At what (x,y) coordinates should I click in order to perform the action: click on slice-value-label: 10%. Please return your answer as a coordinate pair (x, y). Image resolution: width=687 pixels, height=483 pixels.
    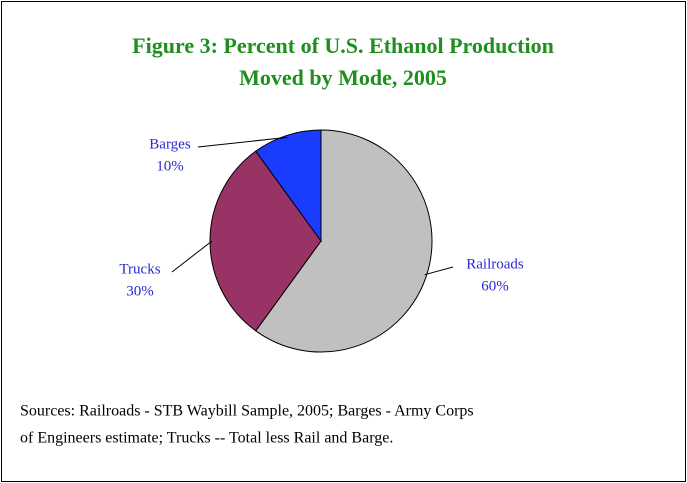
    Looking at the image, I should click on (170, 166).